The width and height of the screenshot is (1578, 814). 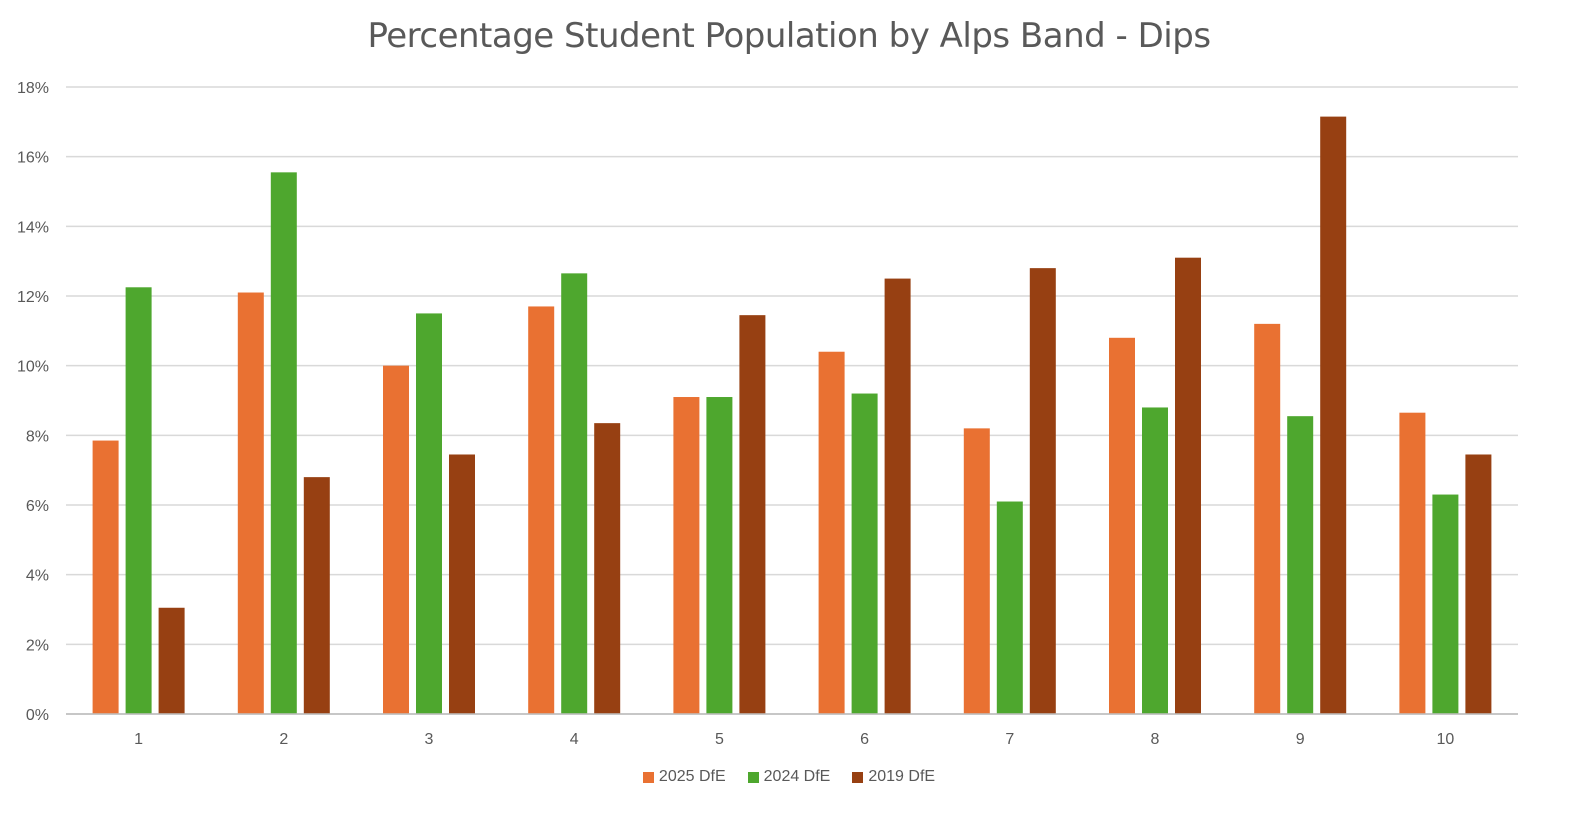 I want to click on y-tick-label: 4%, so click(x=37, y=576).